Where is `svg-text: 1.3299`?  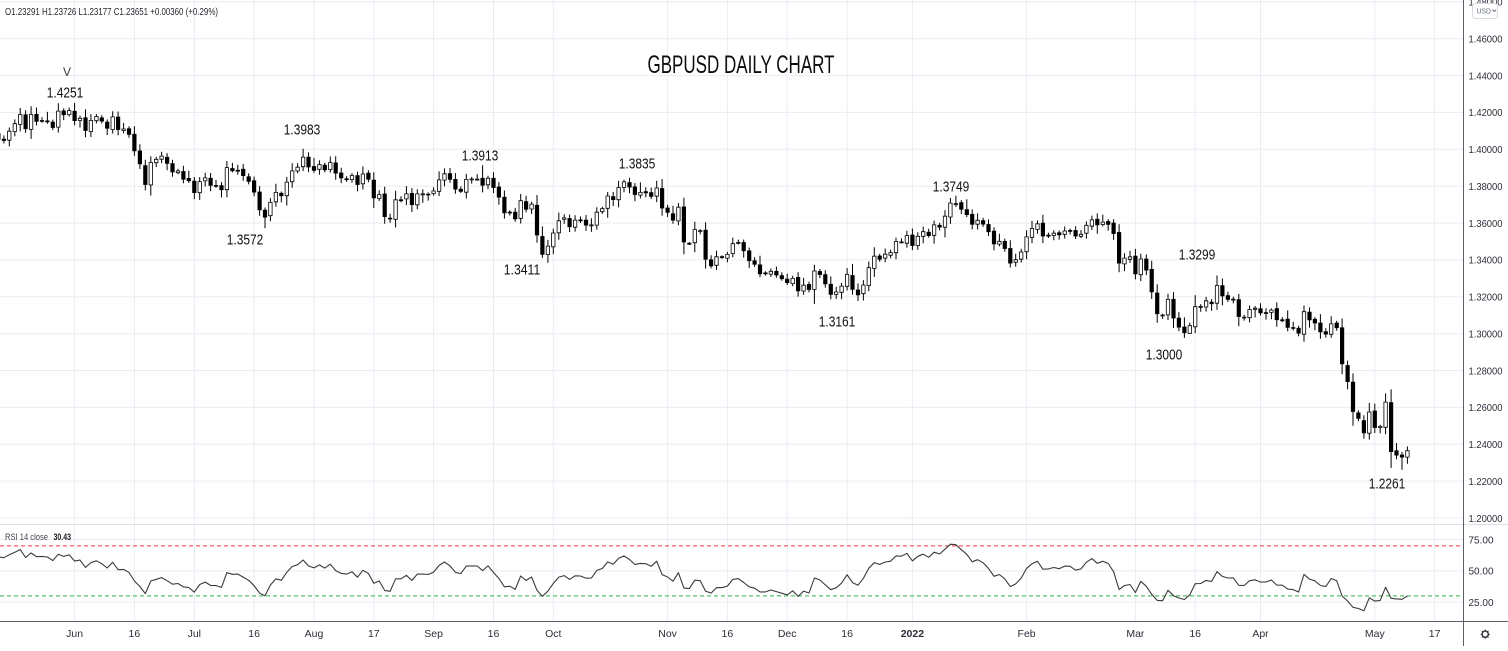 svg-text: 1.3299 is located at coordinates (1197, 255).